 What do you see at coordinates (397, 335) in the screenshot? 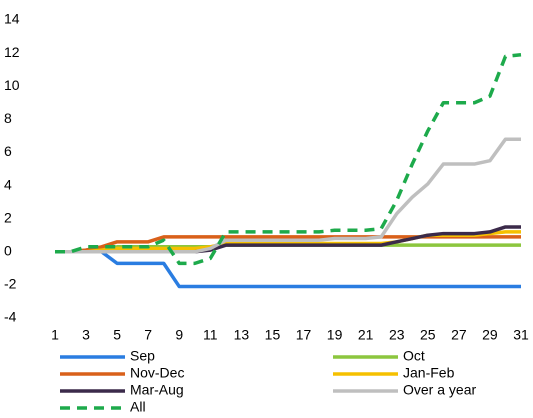
I see `x-tick-label: 23` at bounding box center [397, 335].